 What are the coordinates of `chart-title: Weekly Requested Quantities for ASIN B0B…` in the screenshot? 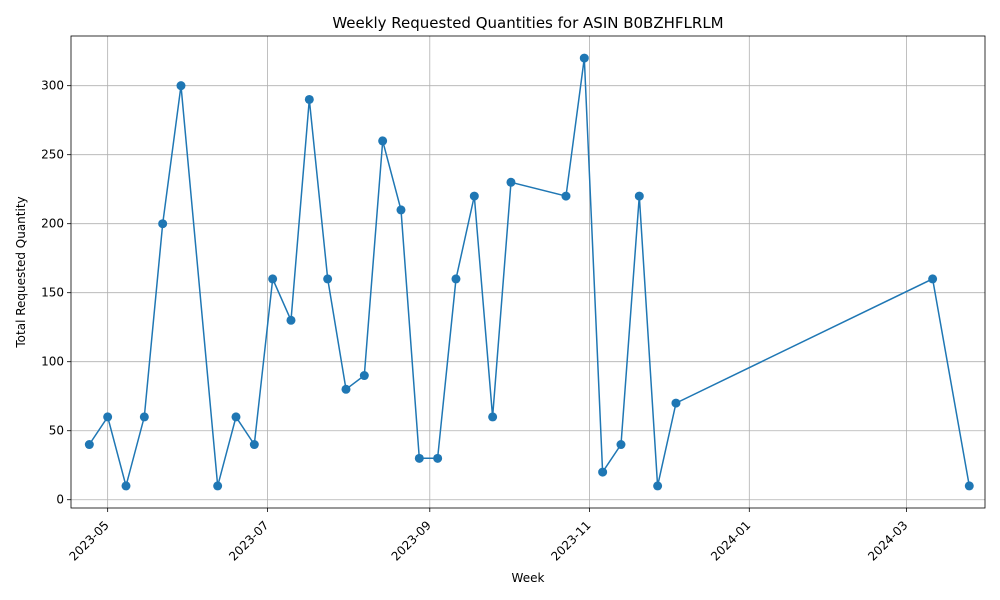 It's located at (527, 23).